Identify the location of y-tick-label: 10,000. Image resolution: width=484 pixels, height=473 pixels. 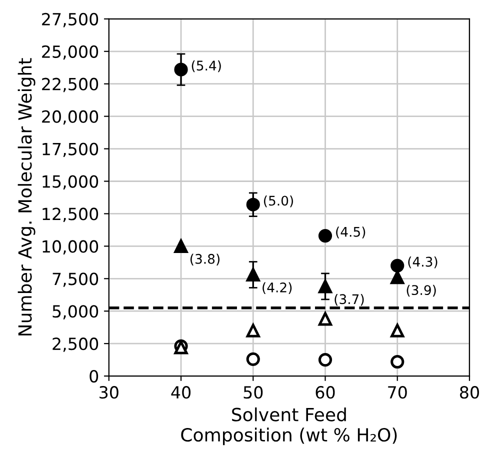
(70, 247).